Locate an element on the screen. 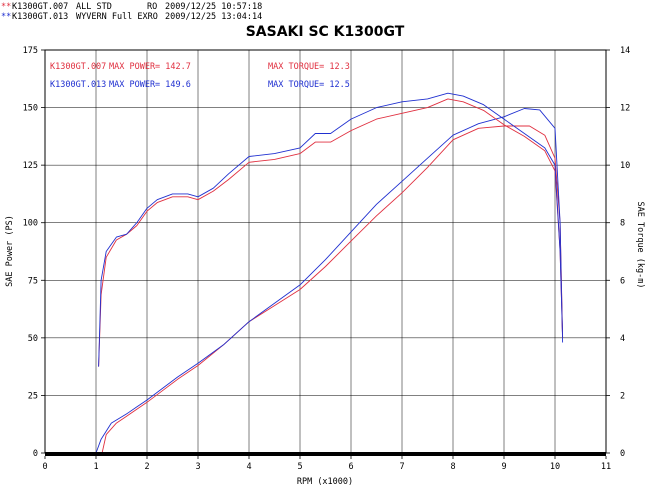 The height and width of the screenshot is (491, 650). y2-tick-label-2: 2 is located at coordinates (622, 396).